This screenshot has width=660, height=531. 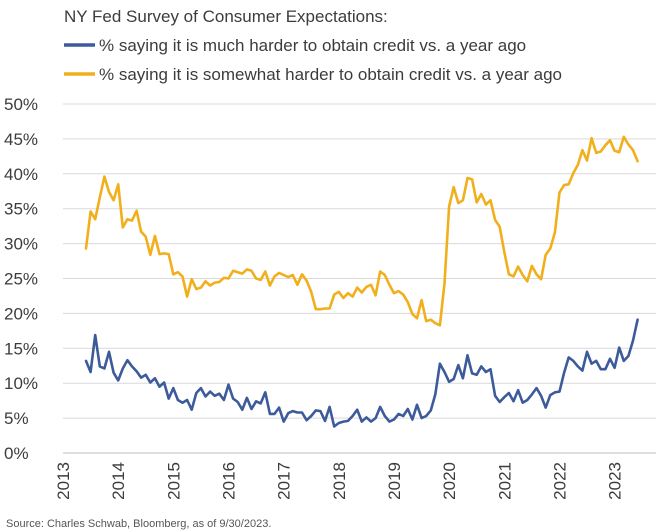 What do you see at coordinates (16, 418) in the screenshot?
I see `y-tick-label: 5%` at bounding box center [16, 418].